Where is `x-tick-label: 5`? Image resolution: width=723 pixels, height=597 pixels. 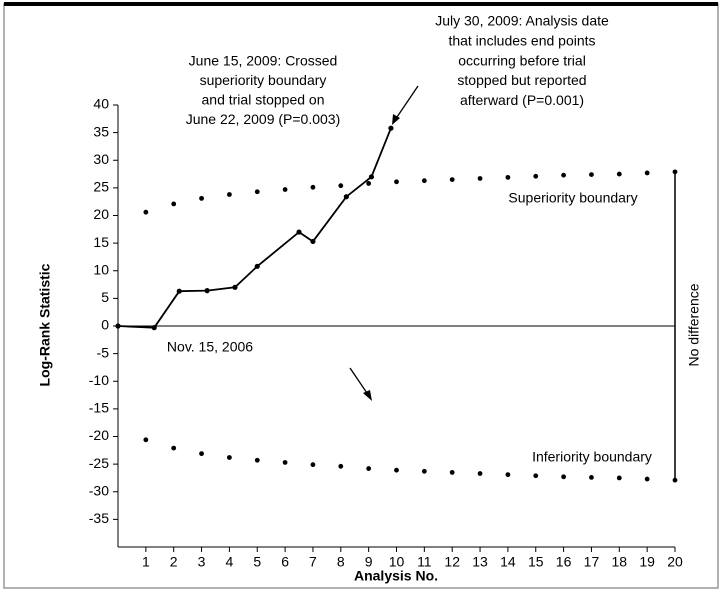 x-tick-label: 5 is located at coordinates (257, 562).